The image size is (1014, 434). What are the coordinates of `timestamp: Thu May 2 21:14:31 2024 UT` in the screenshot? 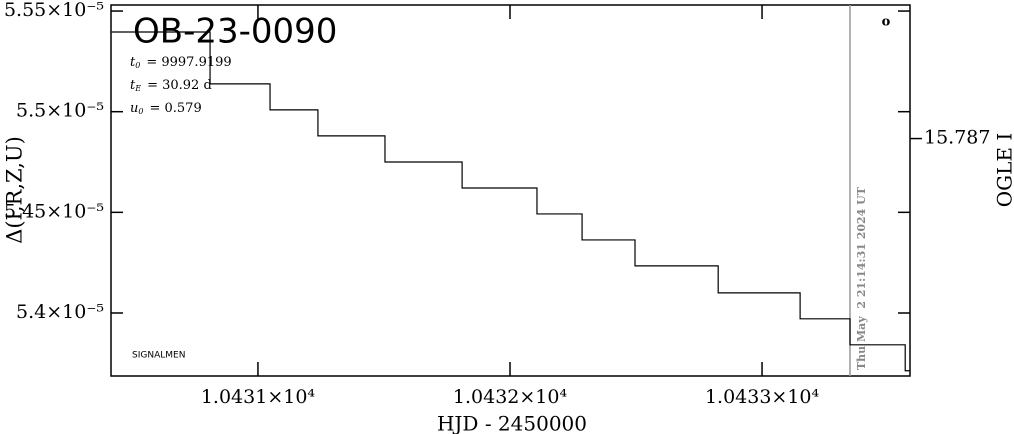 It's located at (861, 278).